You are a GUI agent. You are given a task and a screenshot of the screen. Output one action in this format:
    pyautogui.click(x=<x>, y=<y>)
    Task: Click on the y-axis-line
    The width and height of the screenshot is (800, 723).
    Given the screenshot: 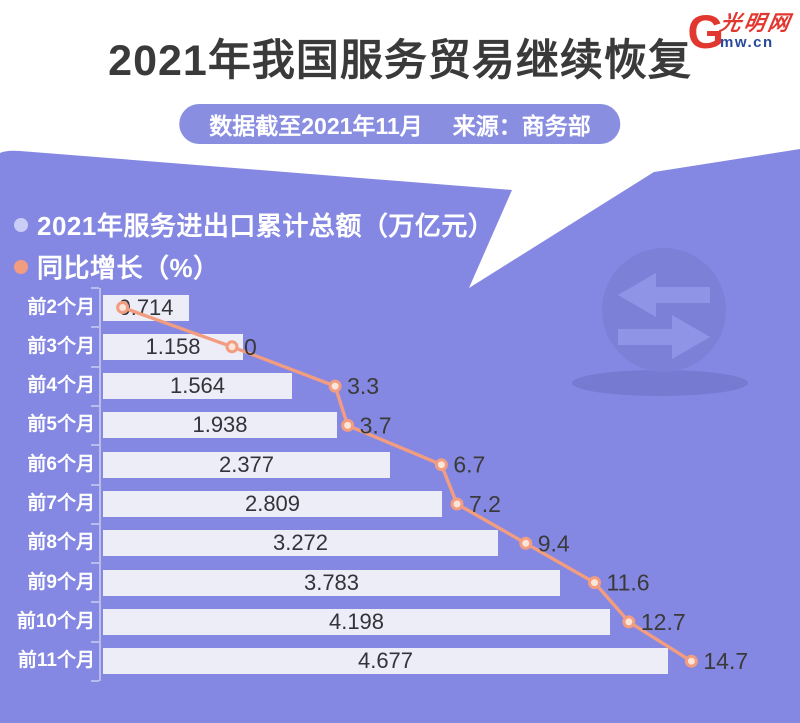 What is the action you would take?
    pyautogui.click(x=100, y=484)
    